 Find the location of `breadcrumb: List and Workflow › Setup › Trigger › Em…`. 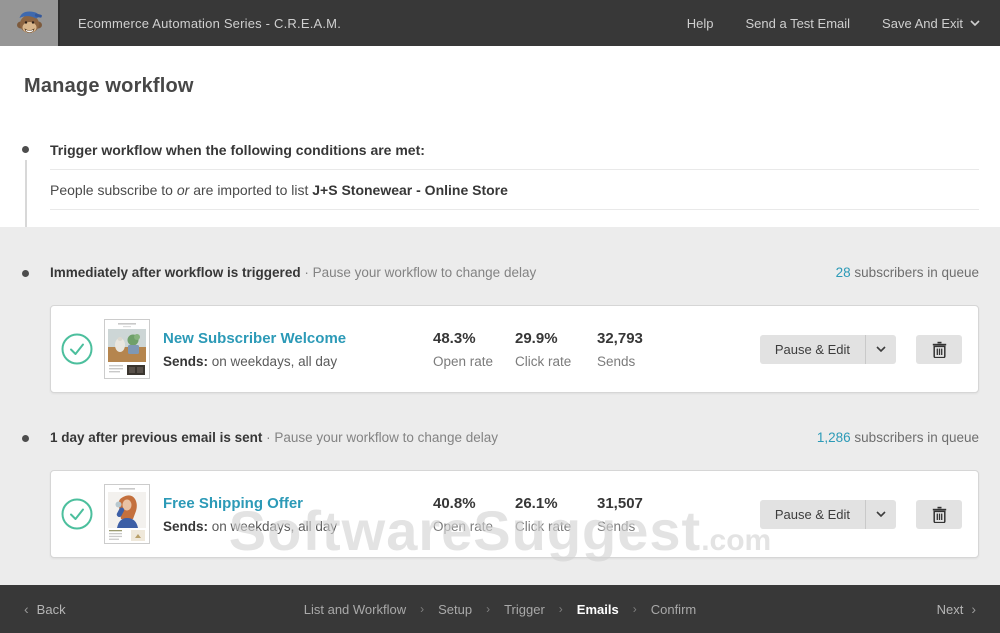

breadcrumb: List and Workflow › Setup › Trigger › Em… is located at coordinates (500, 609).